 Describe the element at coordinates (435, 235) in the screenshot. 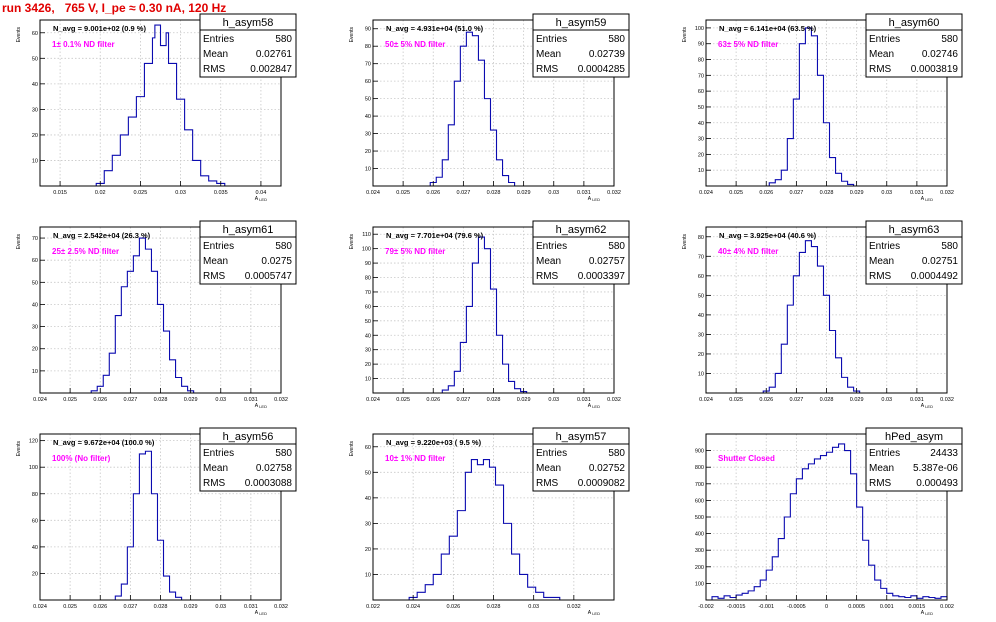

I see `navg-annotation: N_avg = 7.701e+04 (79.6 %)` at that location.